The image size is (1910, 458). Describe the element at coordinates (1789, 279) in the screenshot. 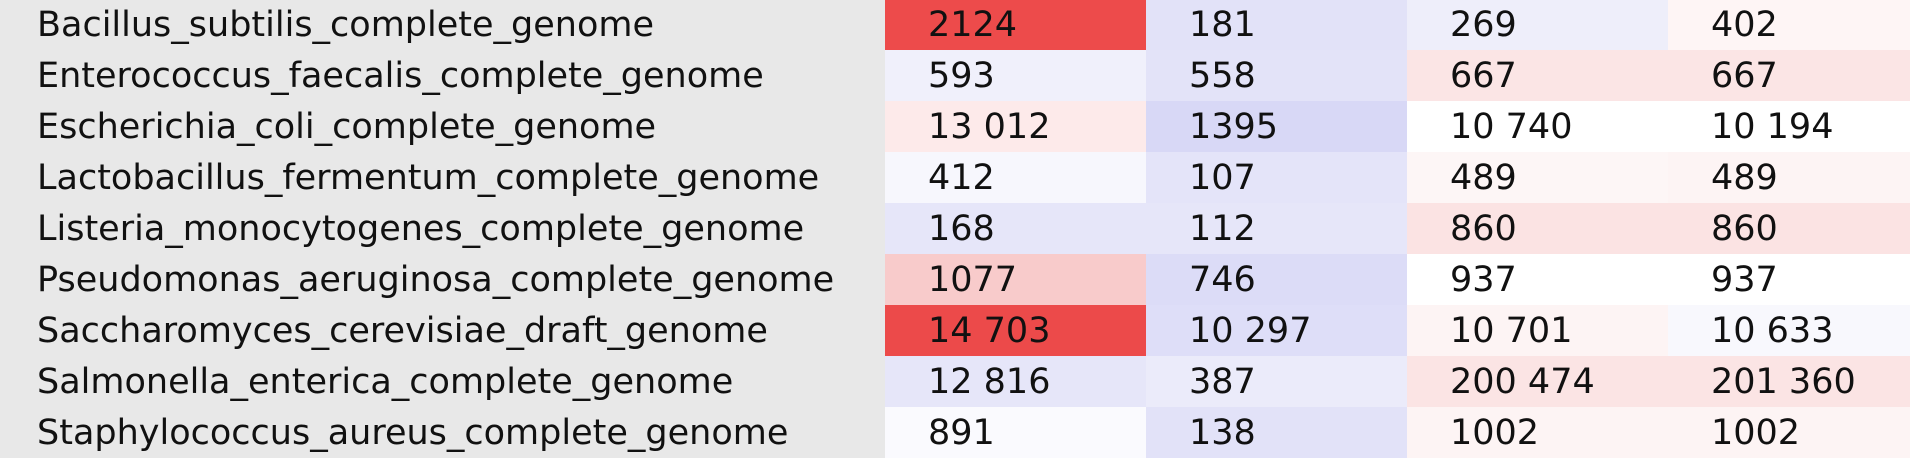

I see `value-cell-col-4: 937` at that location.